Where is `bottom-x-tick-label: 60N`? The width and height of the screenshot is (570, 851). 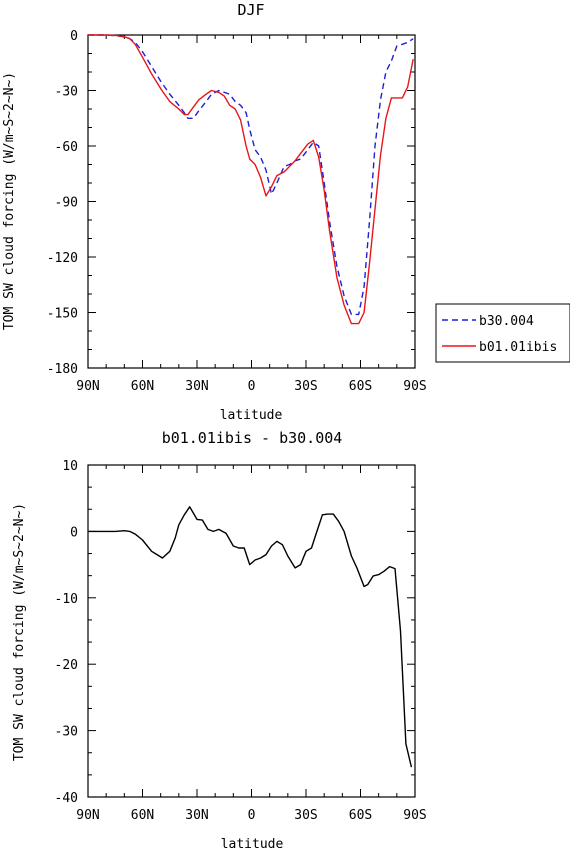
bottom-x-tick-label: 60N is located at coordinates (142, 815).